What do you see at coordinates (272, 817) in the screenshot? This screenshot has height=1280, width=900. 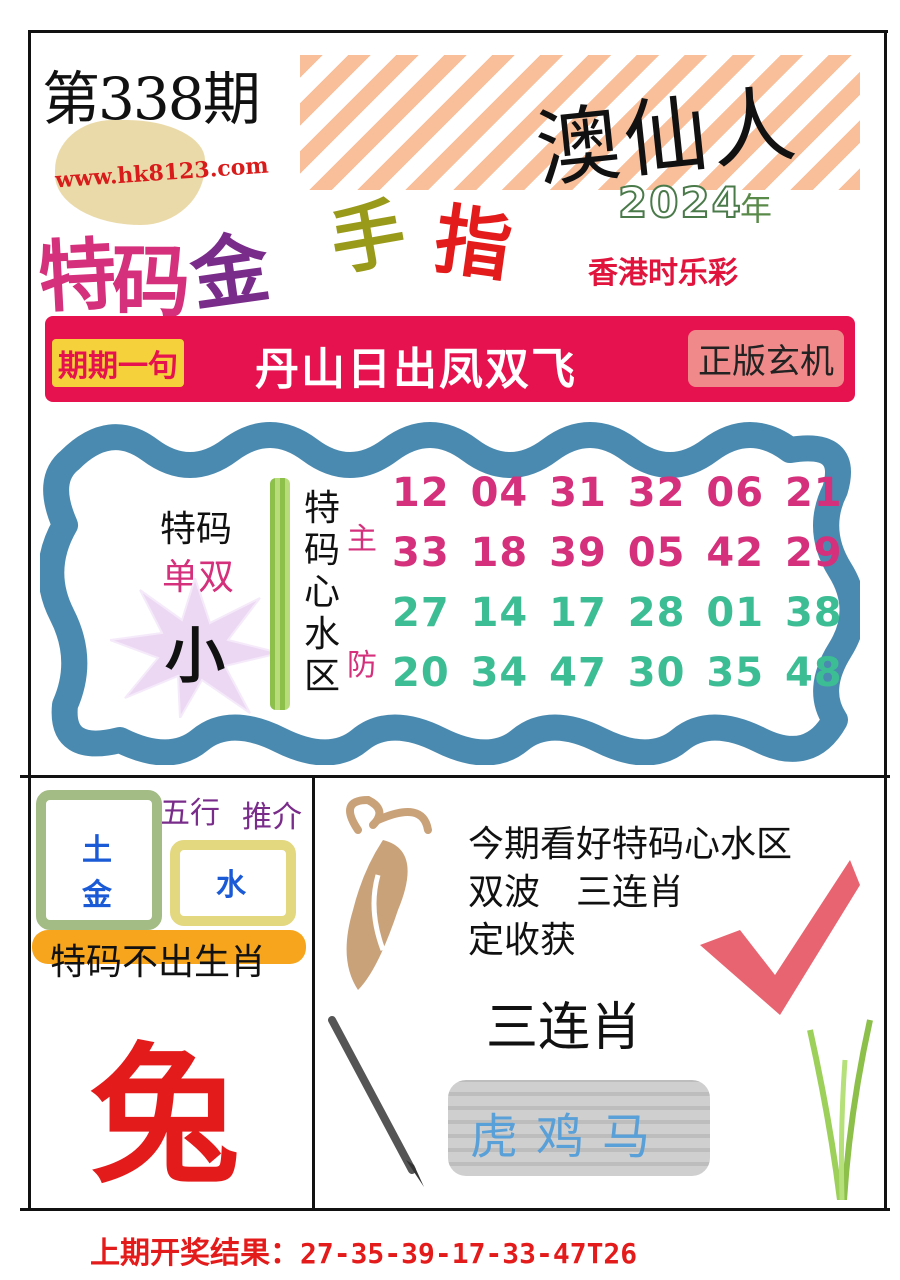 I see `elements-title-b: 推介` at bounding box center [272, 817].